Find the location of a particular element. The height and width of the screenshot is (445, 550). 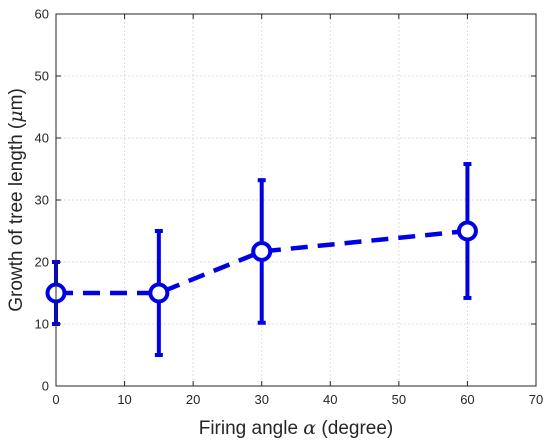

x-tick-label: 10 is located at coordinates (124, 399).